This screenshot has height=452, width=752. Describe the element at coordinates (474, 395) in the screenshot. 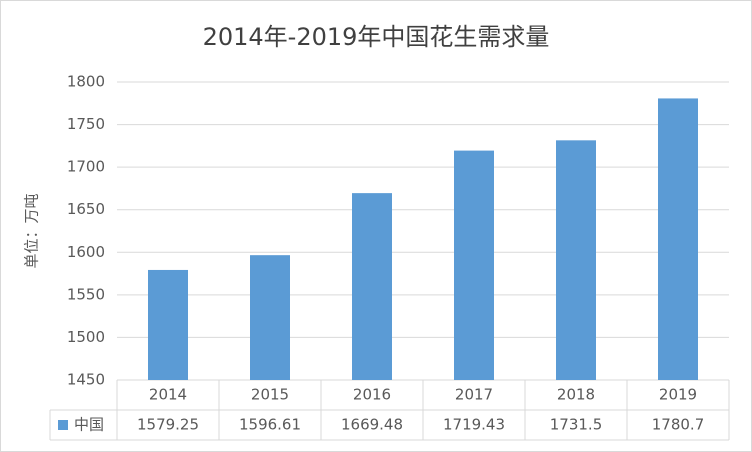

I see `x-tick-label: 2017` at that location.